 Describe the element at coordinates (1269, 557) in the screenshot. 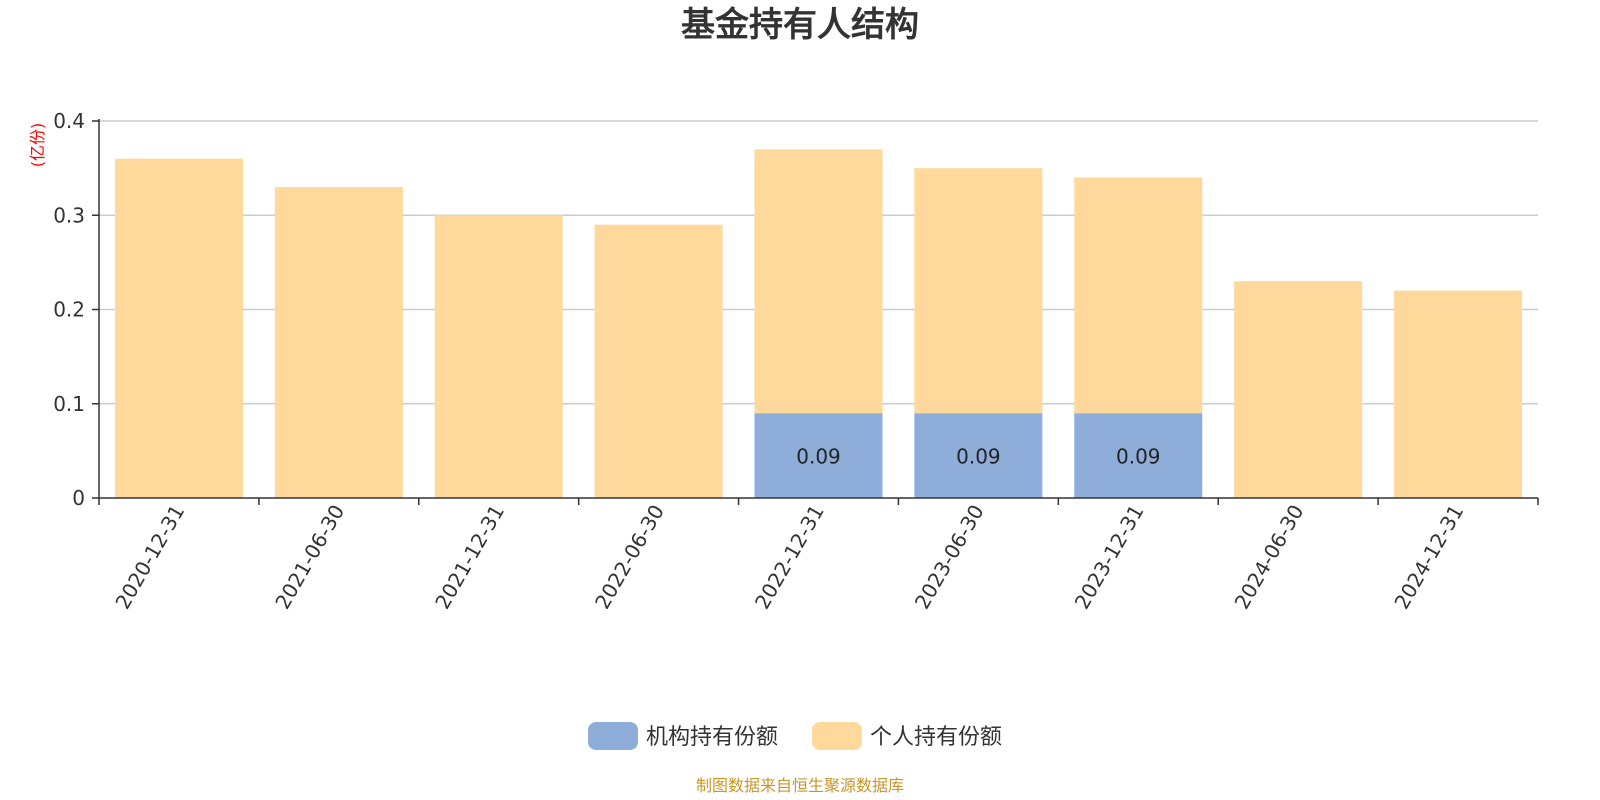

I see `x-tick-label: 2024-06-30` at that location.